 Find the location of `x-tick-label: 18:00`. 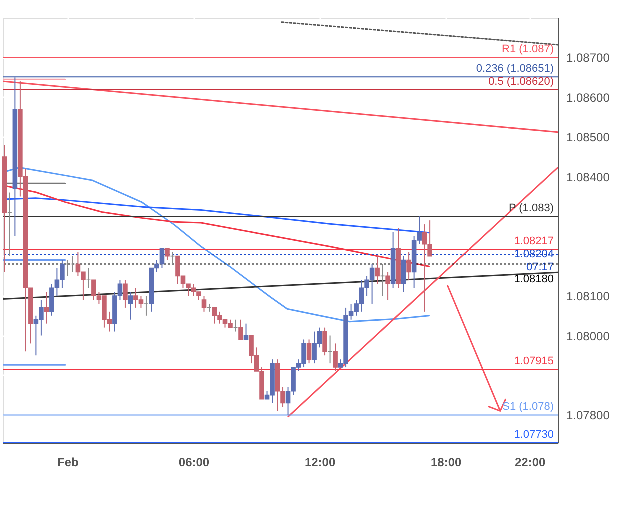

x-tick-label: 18:00 is located at coordinates (446, 463).